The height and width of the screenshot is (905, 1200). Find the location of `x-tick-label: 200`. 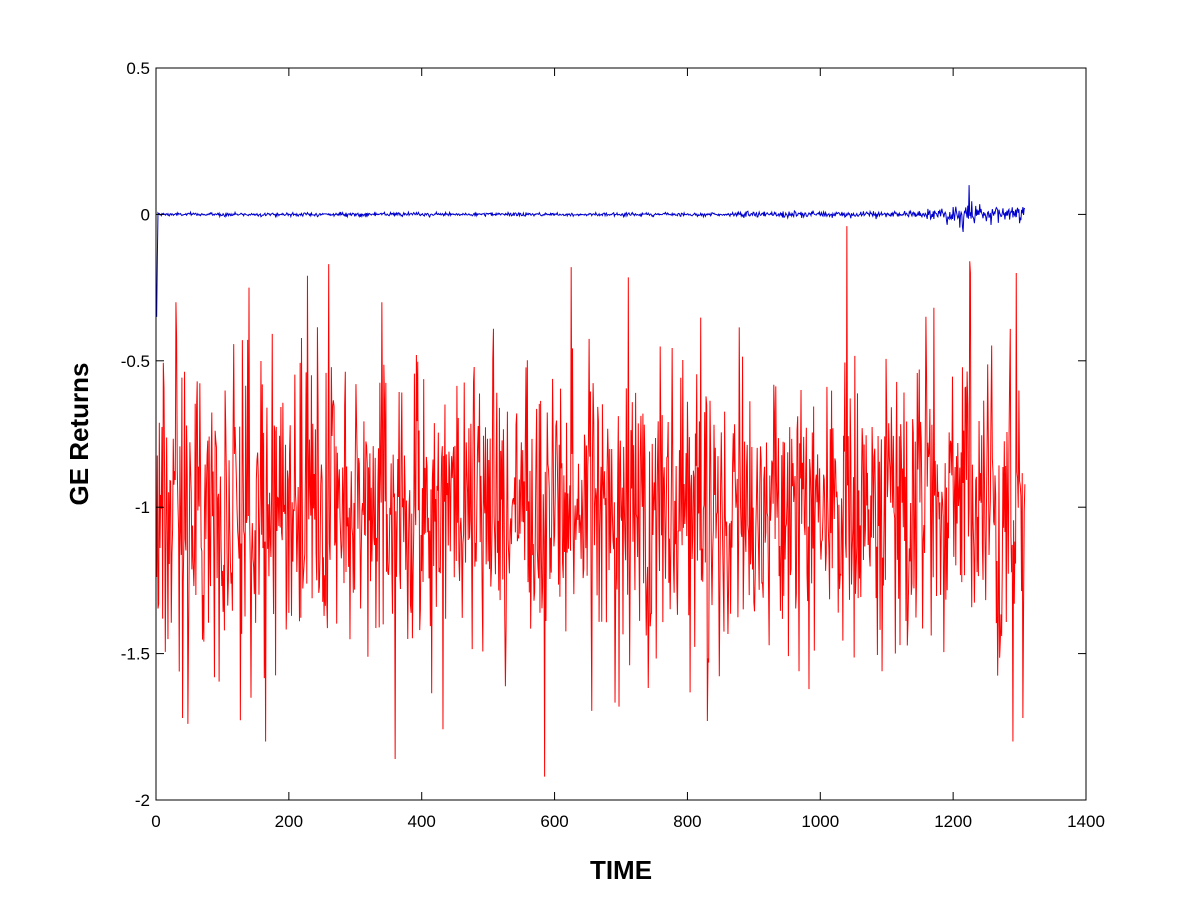

x-tick-label: 200 is located at coordinates (289, 821).